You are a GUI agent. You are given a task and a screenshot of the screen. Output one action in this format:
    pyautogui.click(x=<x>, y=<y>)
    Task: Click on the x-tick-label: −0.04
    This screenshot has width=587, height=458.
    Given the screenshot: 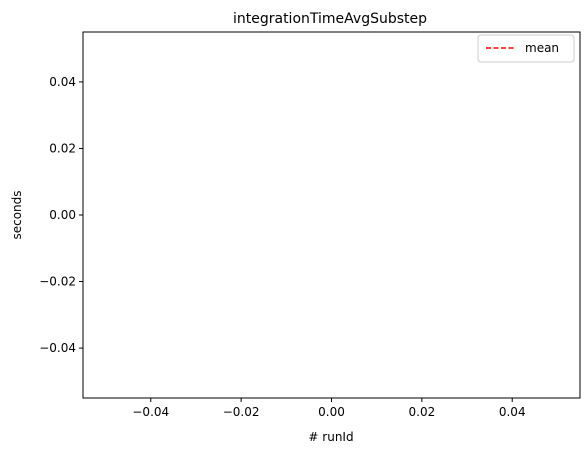 What is the action you would take?
    pyautogui.click(x=150, y=412)
    